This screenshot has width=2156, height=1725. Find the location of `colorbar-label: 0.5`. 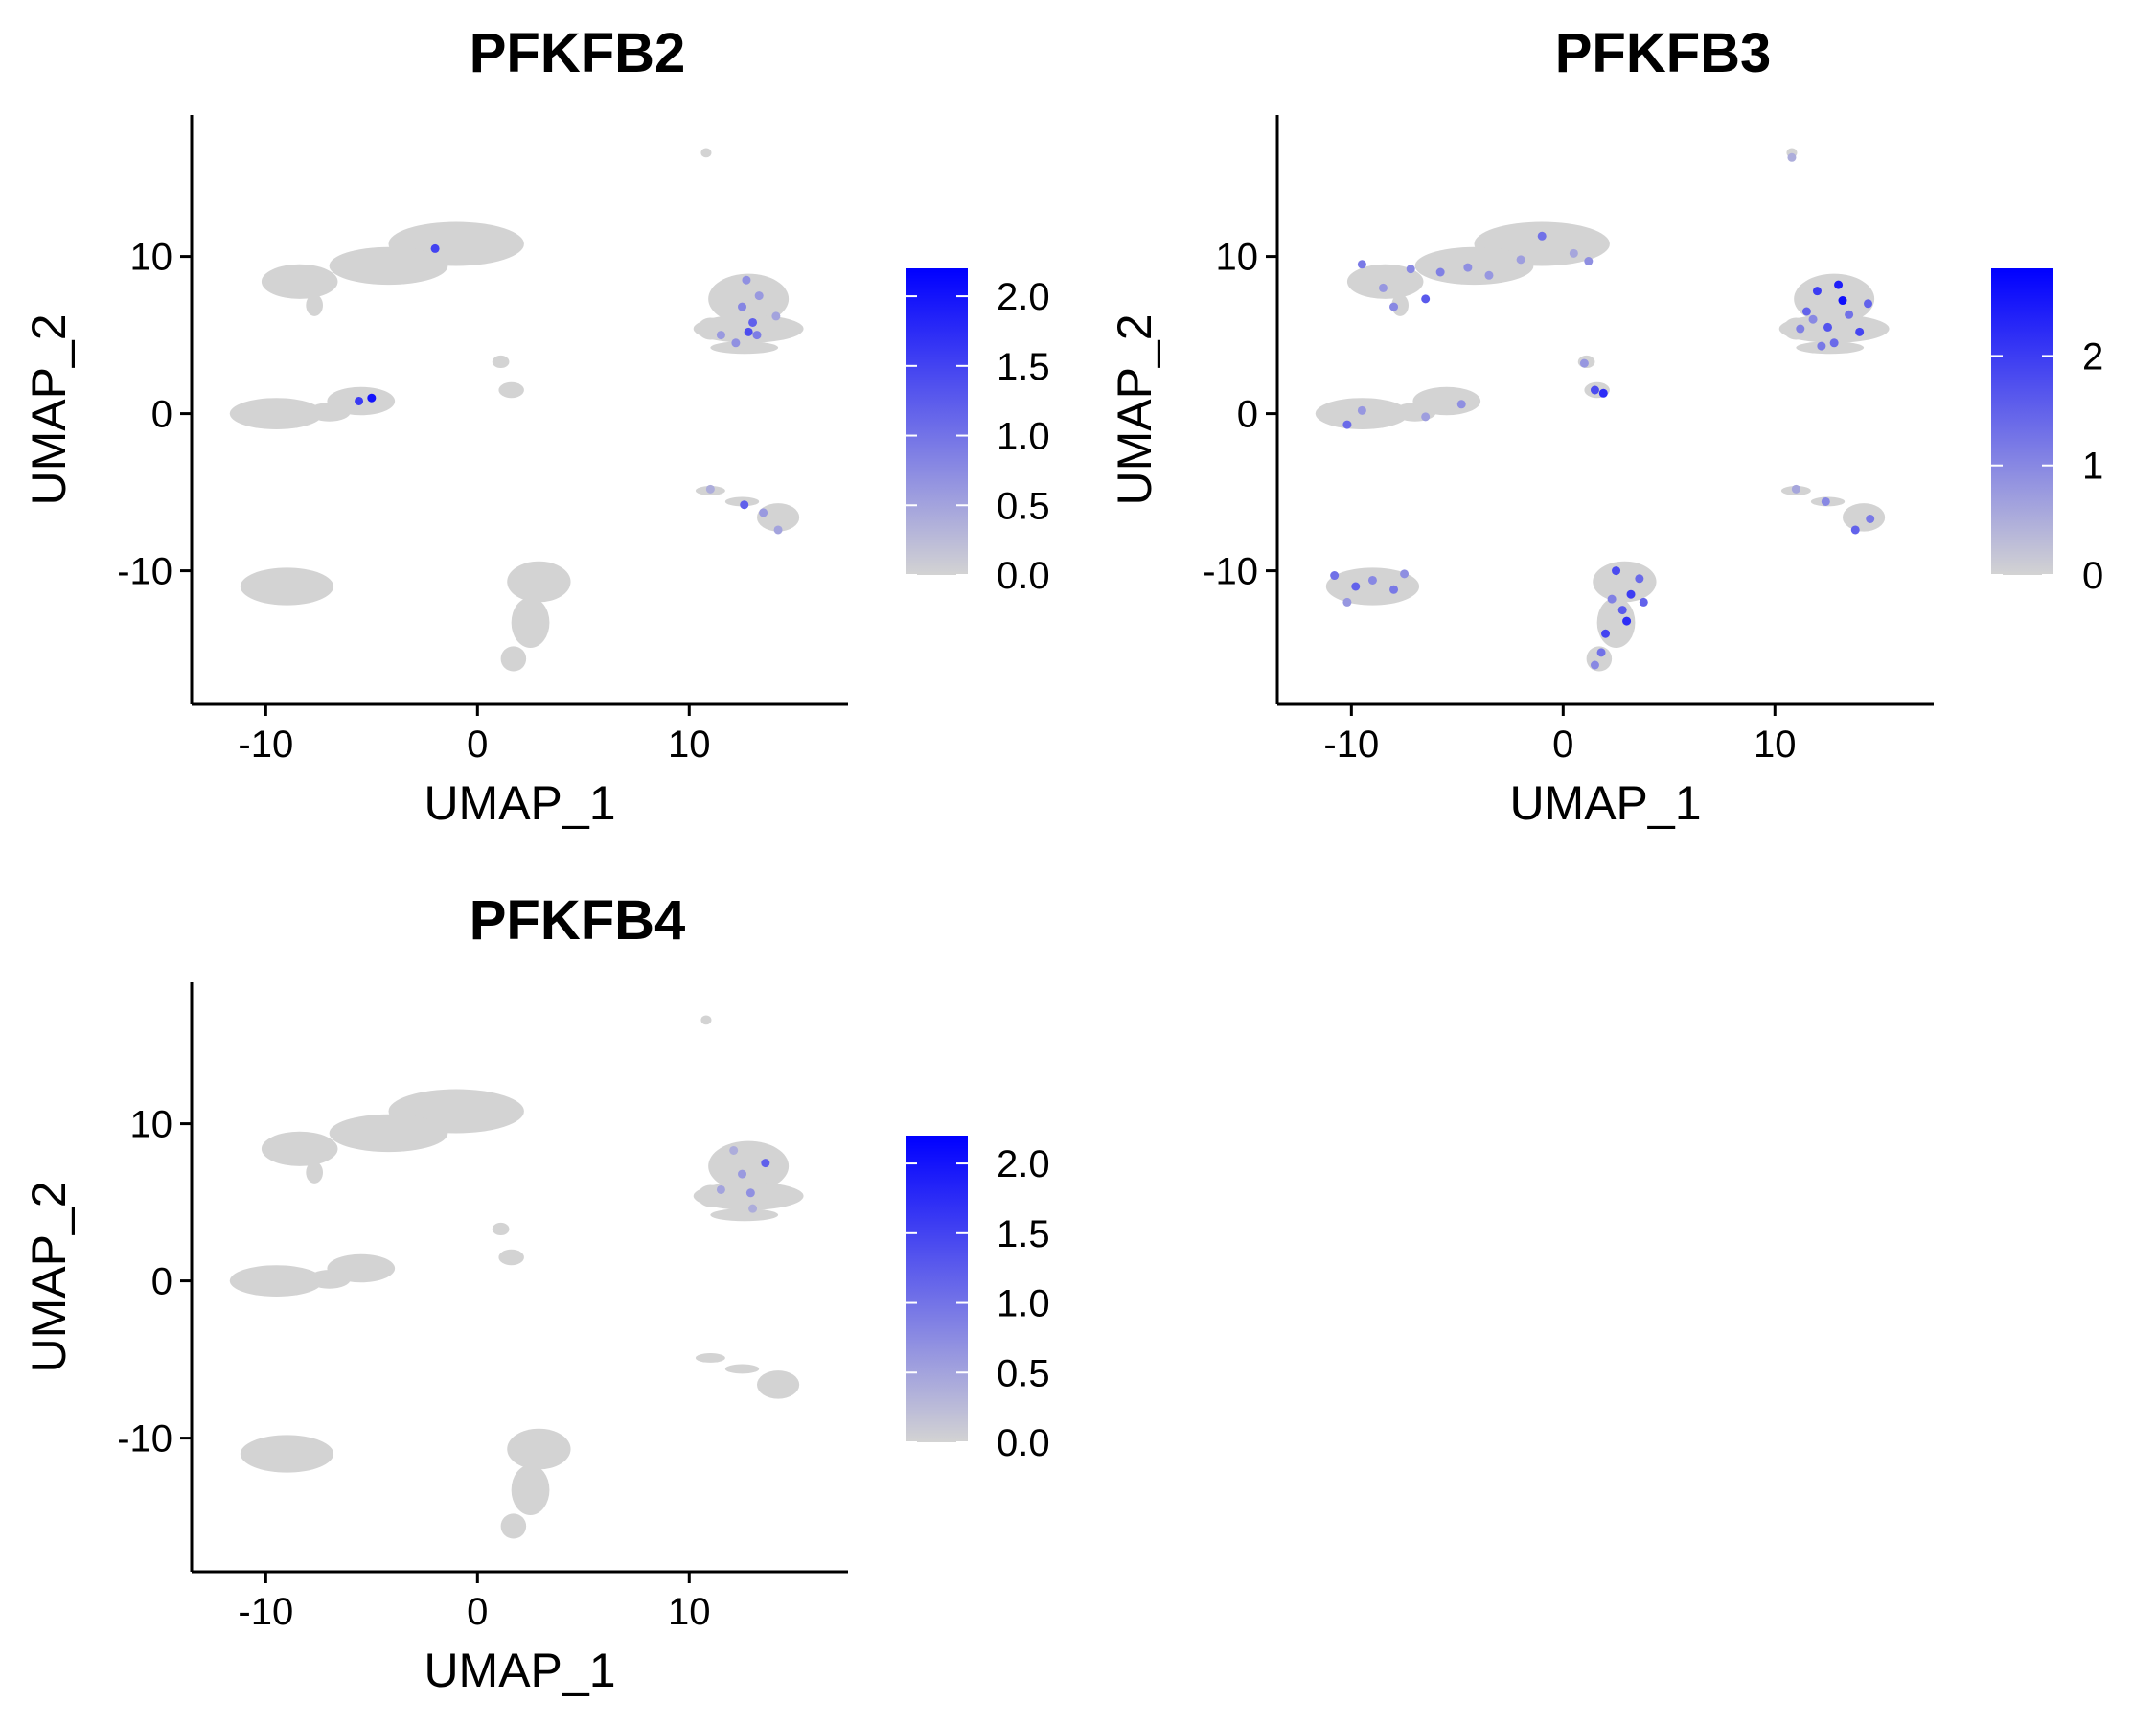

colorbar-label: 0.5 is located at coordinates (1023, 1373).